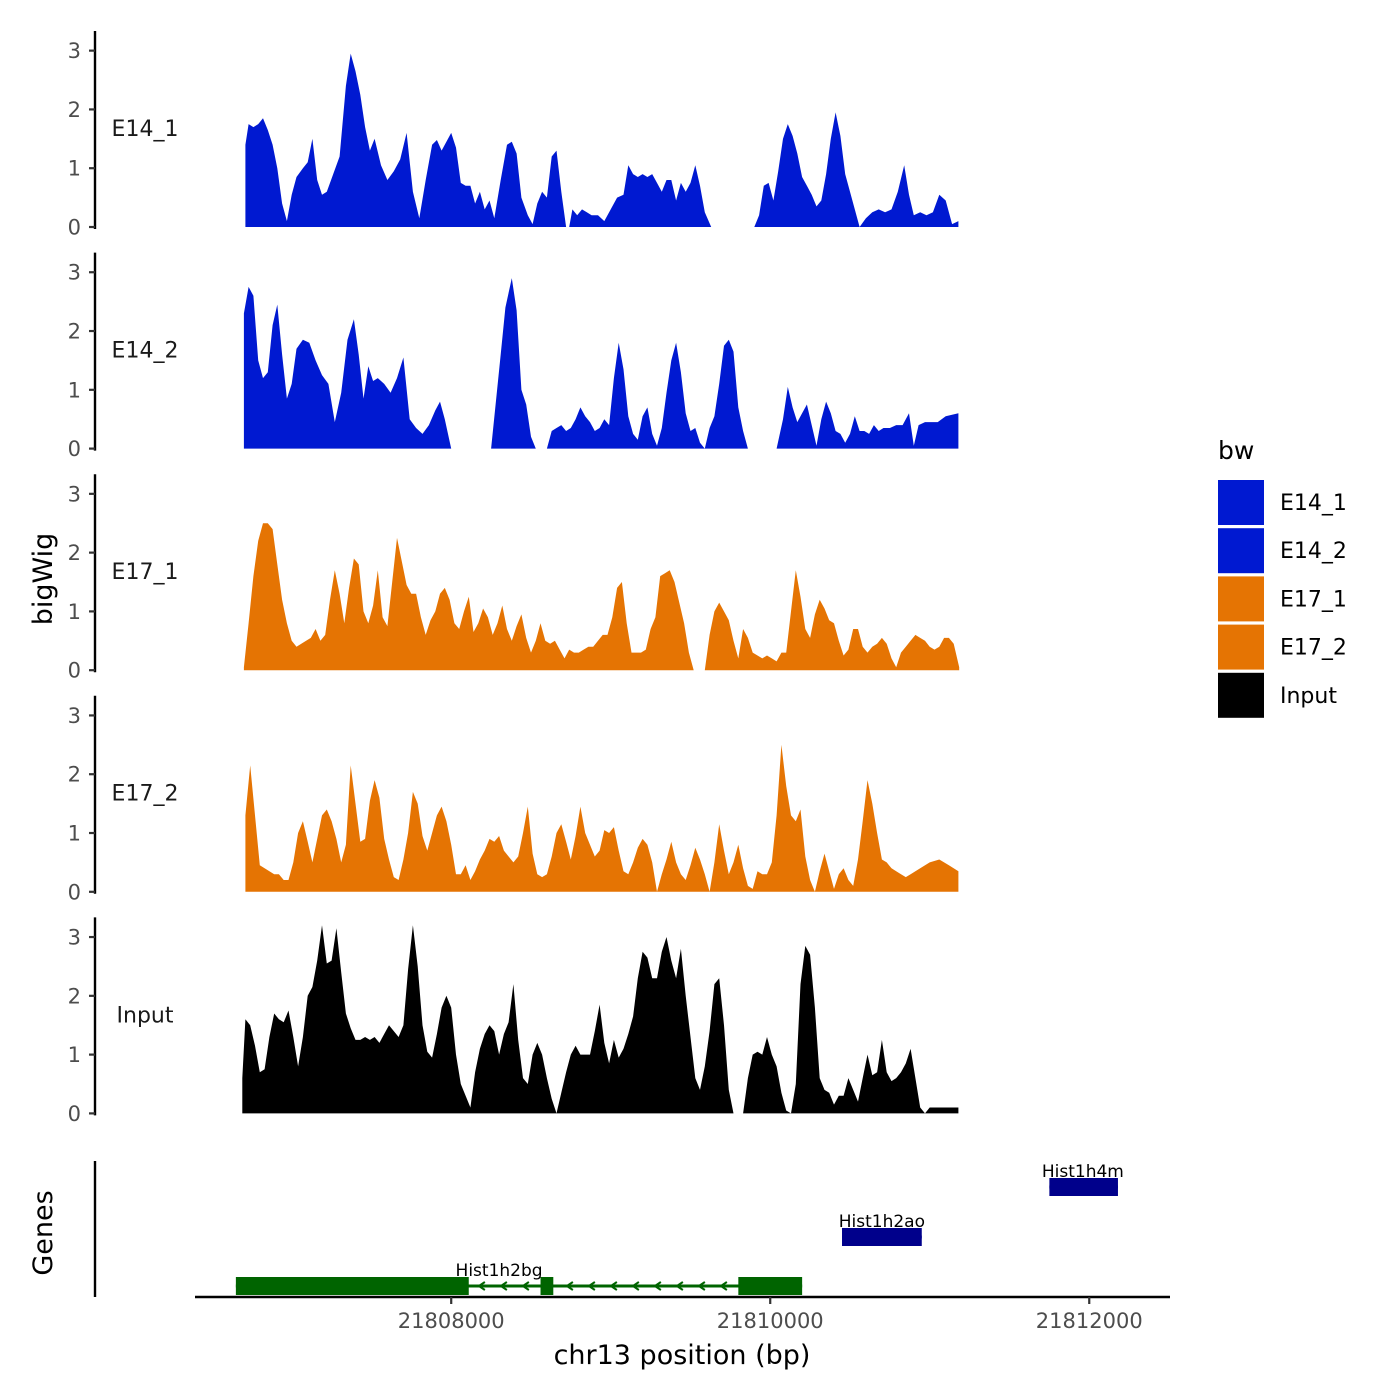 Image resolution: width=1400 pixels, height=1400 pixels. What do you see at coordinates (145, 572) in the screenshot?
I see `track-label-E17_1: E17_1` at bounding box center [145, 572].